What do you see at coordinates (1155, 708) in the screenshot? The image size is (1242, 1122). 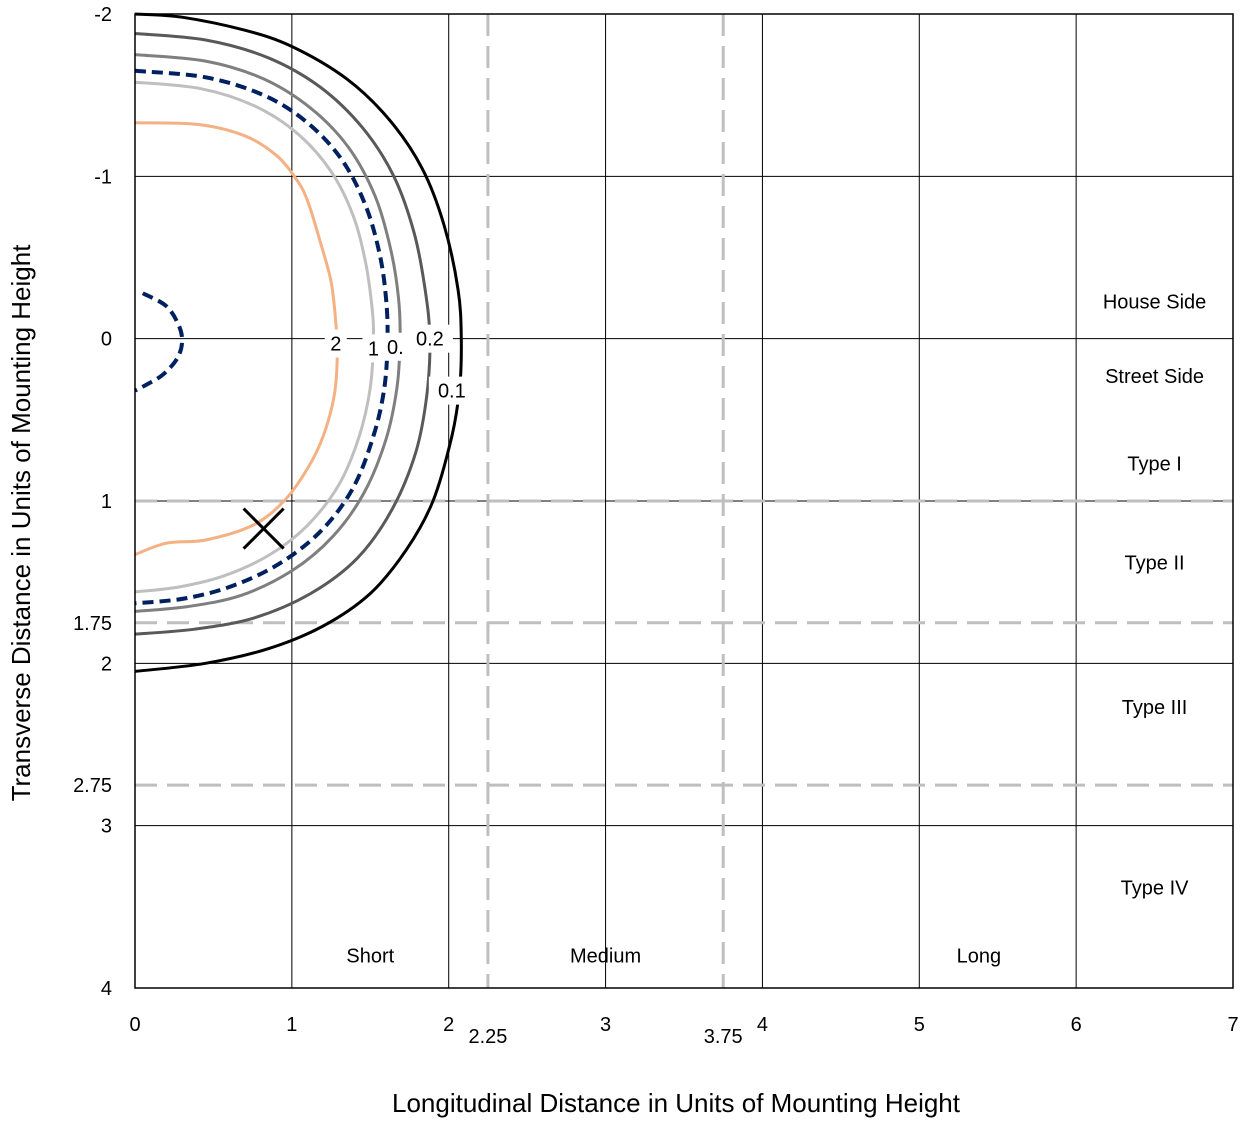 I see `zone-label: Type III` at bounding box center [1155, 708].